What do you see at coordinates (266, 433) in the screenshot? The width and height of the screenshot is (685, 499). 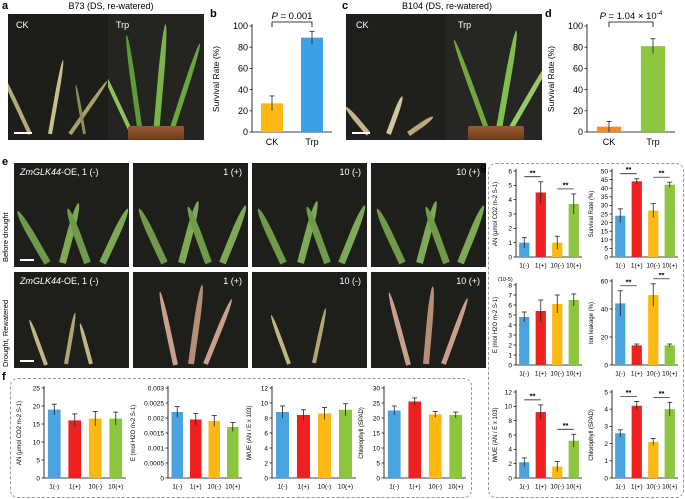 I see `y-tick-label: 6` at bounding box center [266, 433].